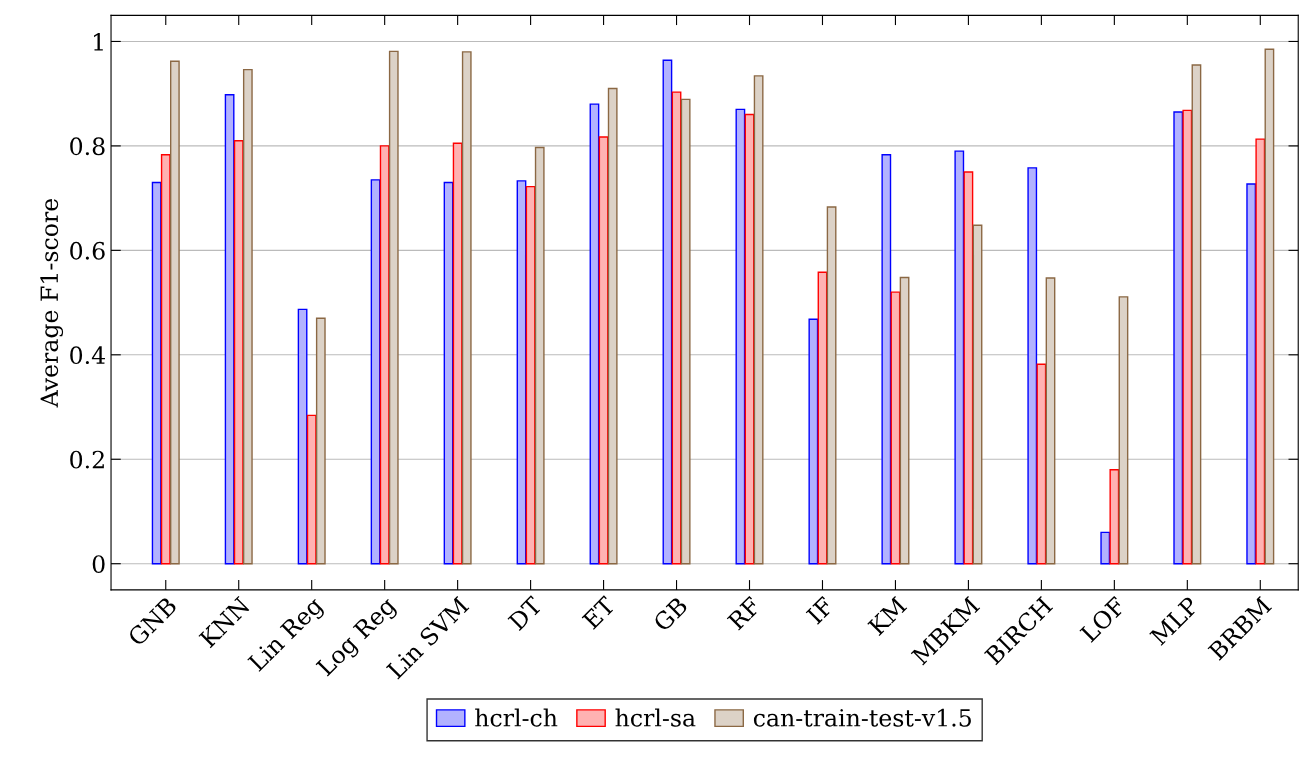 The height and width of the screenshot is (767, 1314). What do you see at coordinates (655, 717) in the screenshot?
I see `legend-label: hcrl-sa` at bounding box center [655, 717].